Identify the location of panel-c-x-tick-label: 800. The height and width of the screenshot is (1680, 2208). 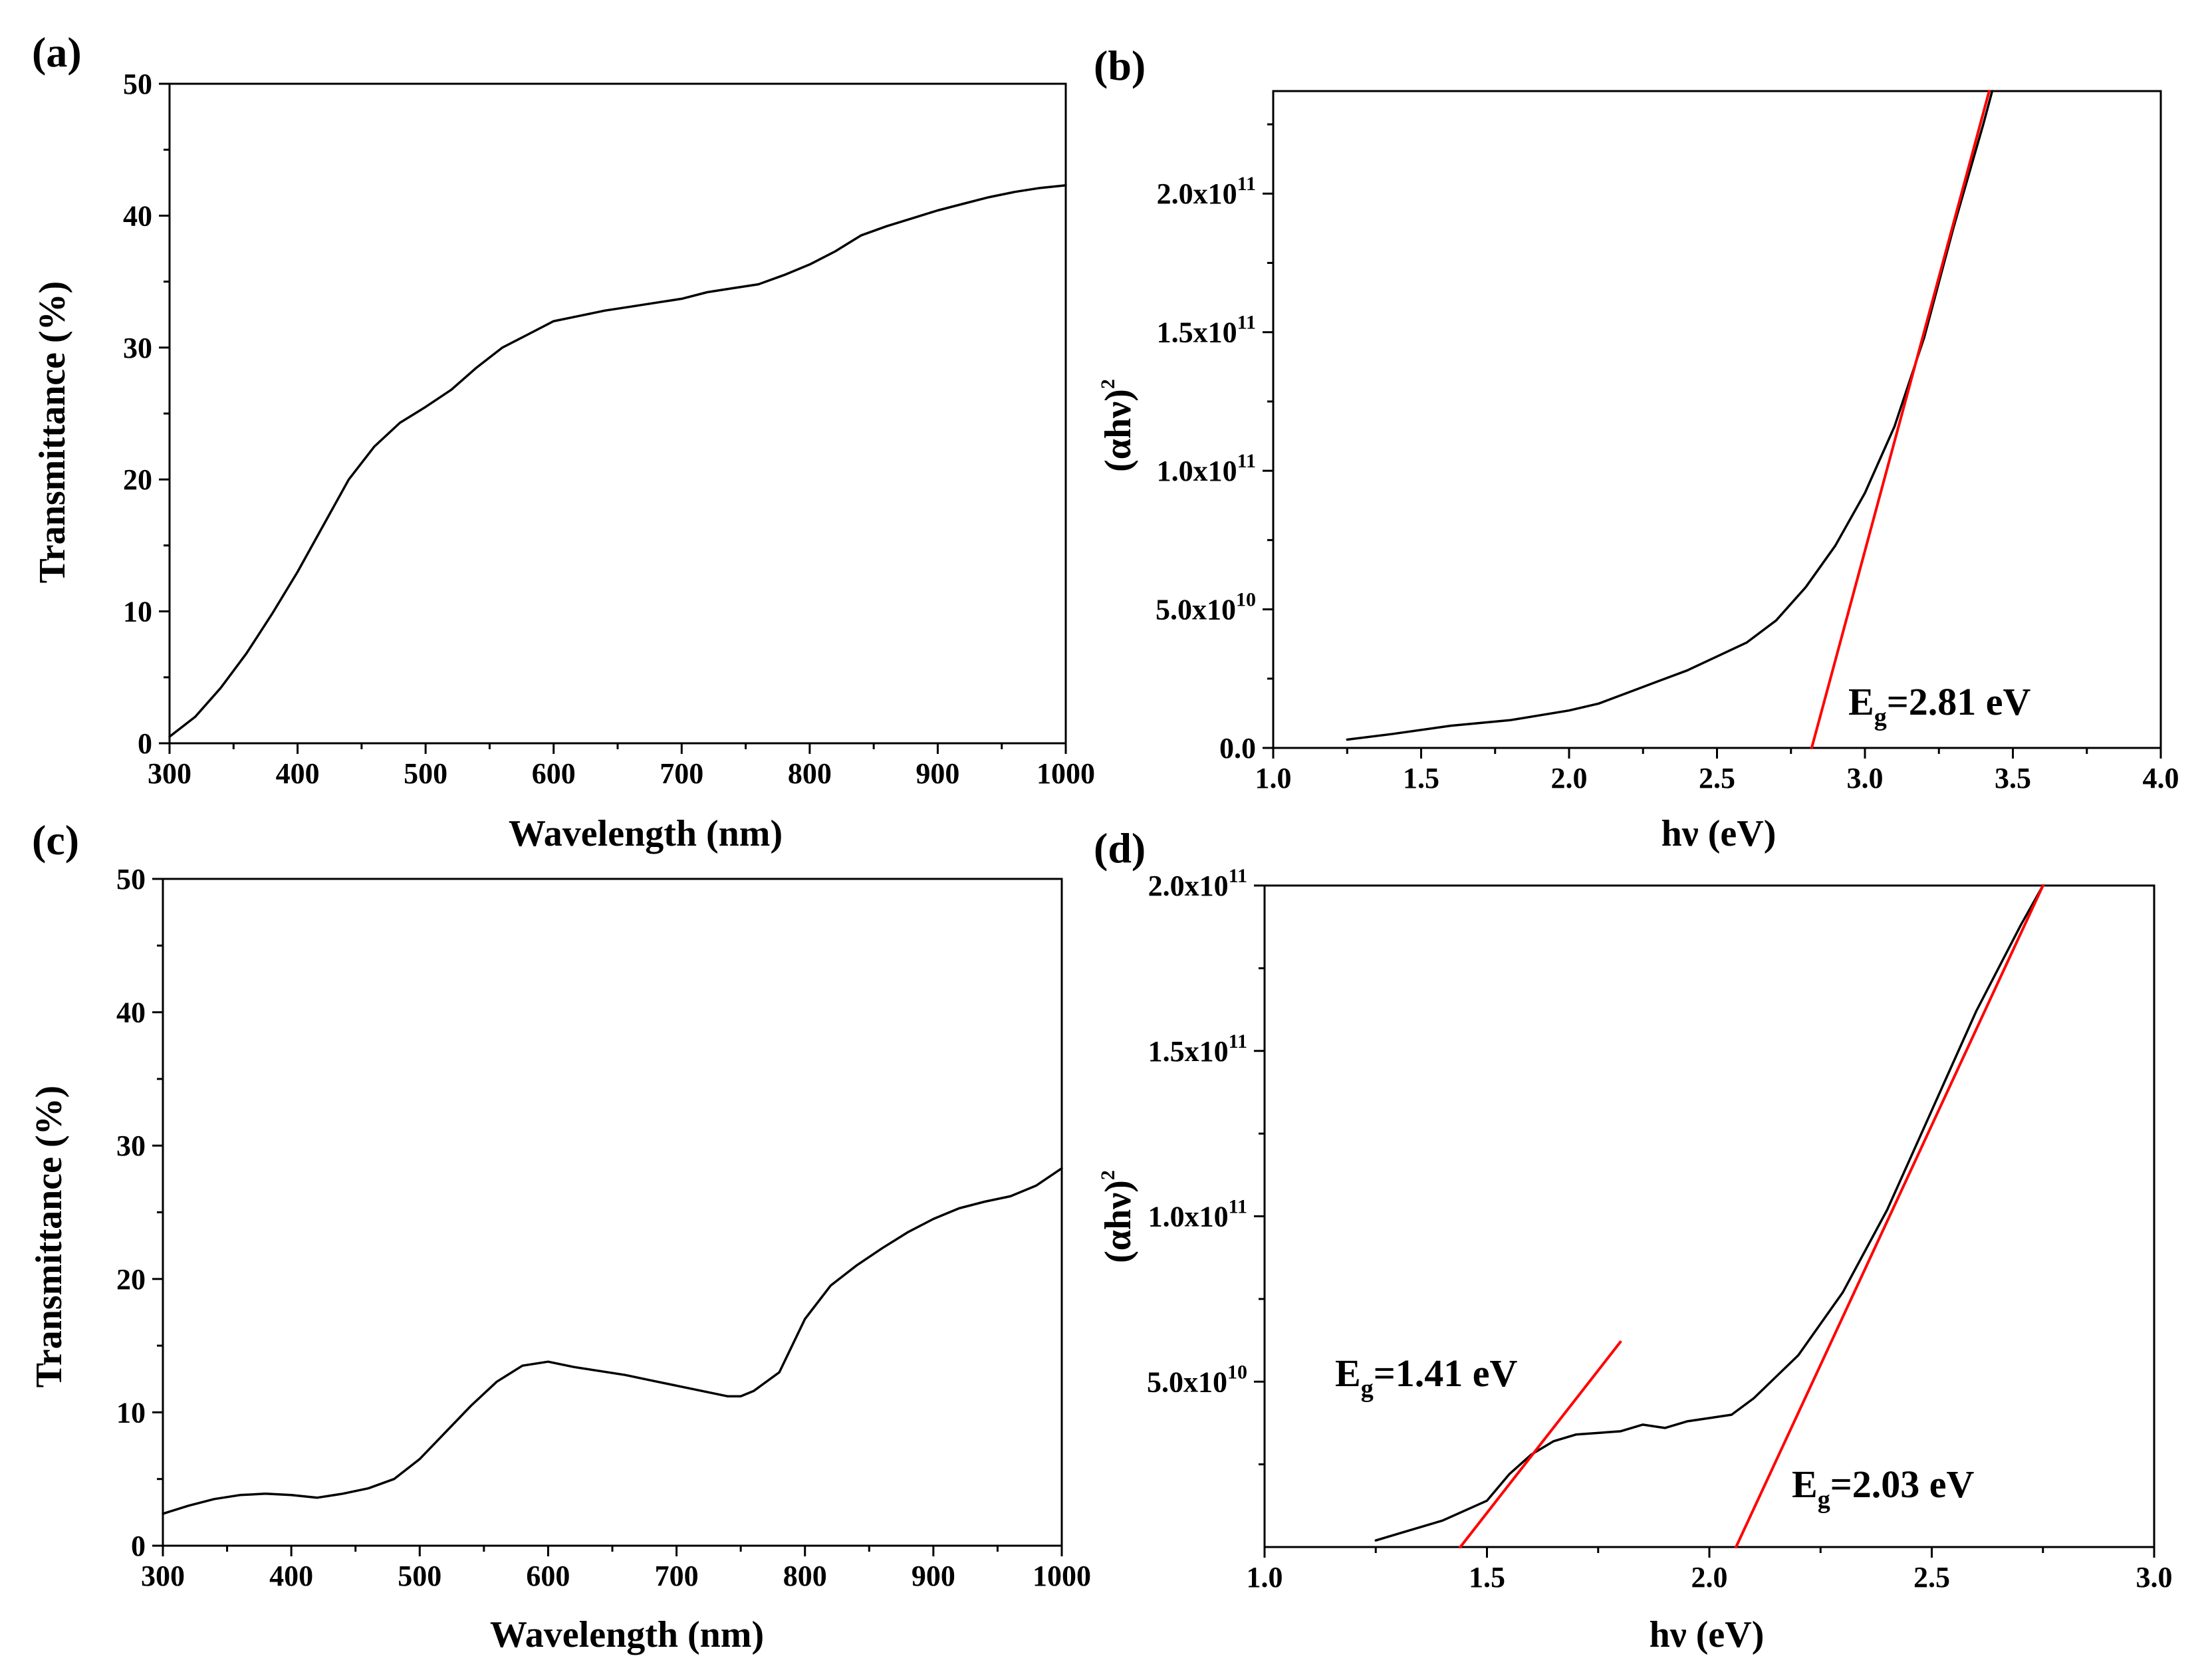
(805, 1576).